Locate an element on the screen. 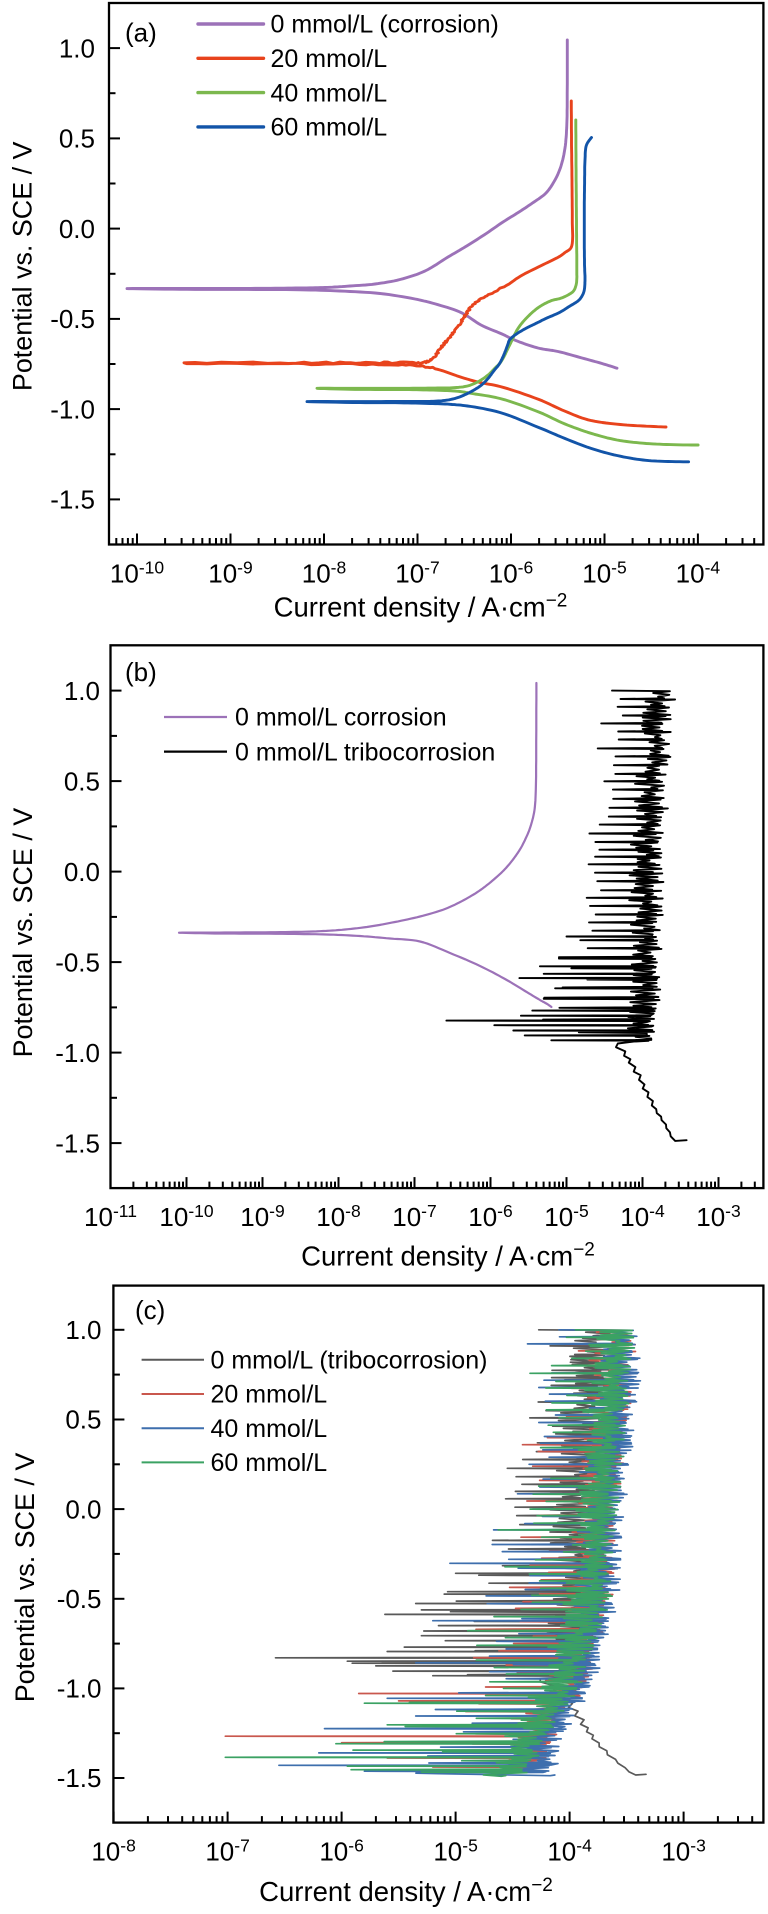  svg-text: (c) is located at coordinates (150, 1310).